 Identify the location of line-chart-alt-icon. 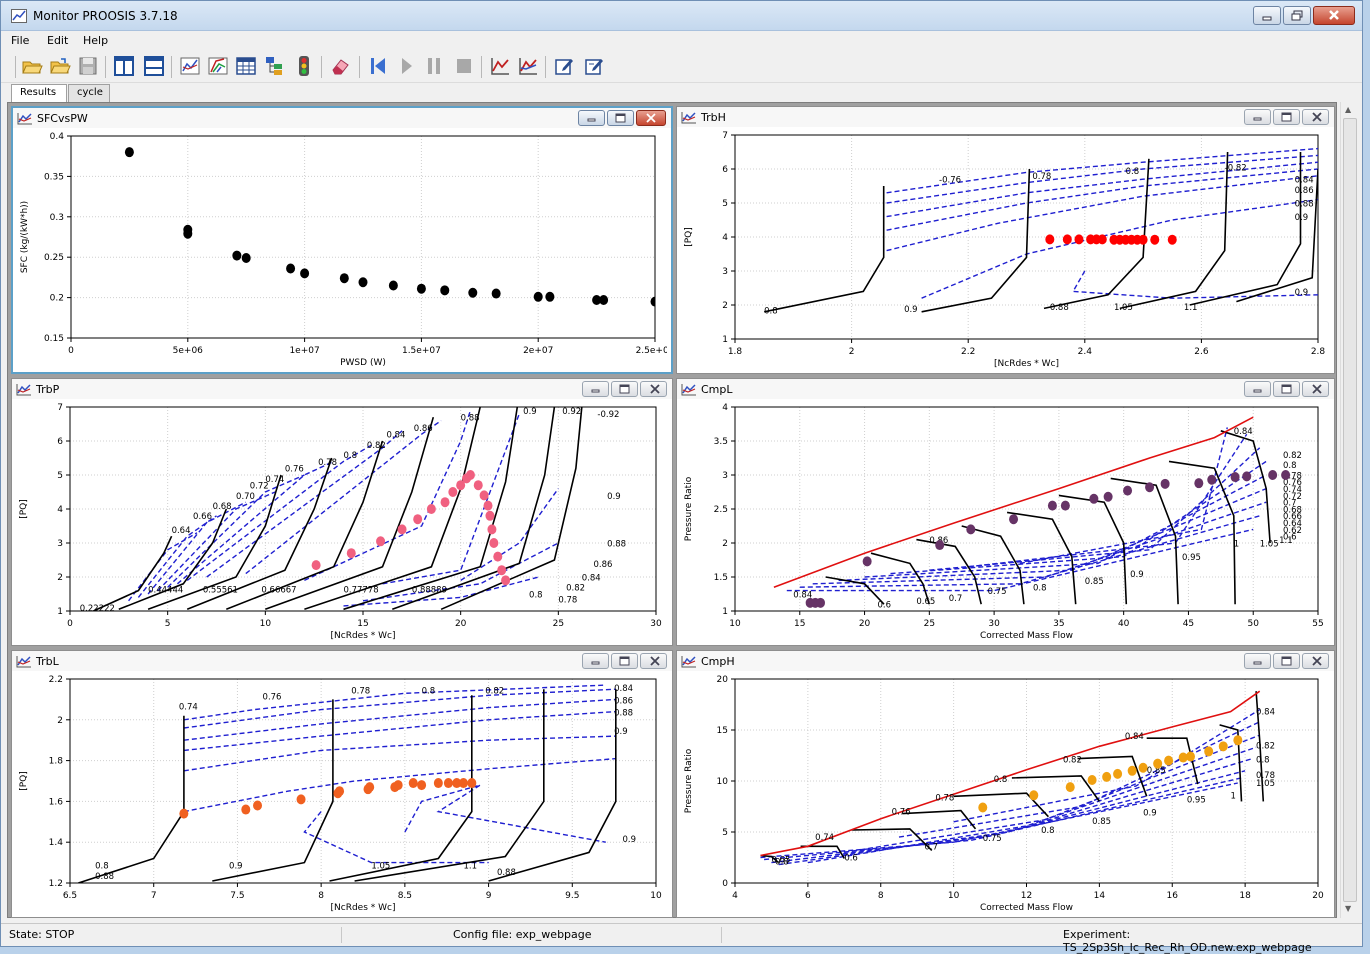
(528, 66).